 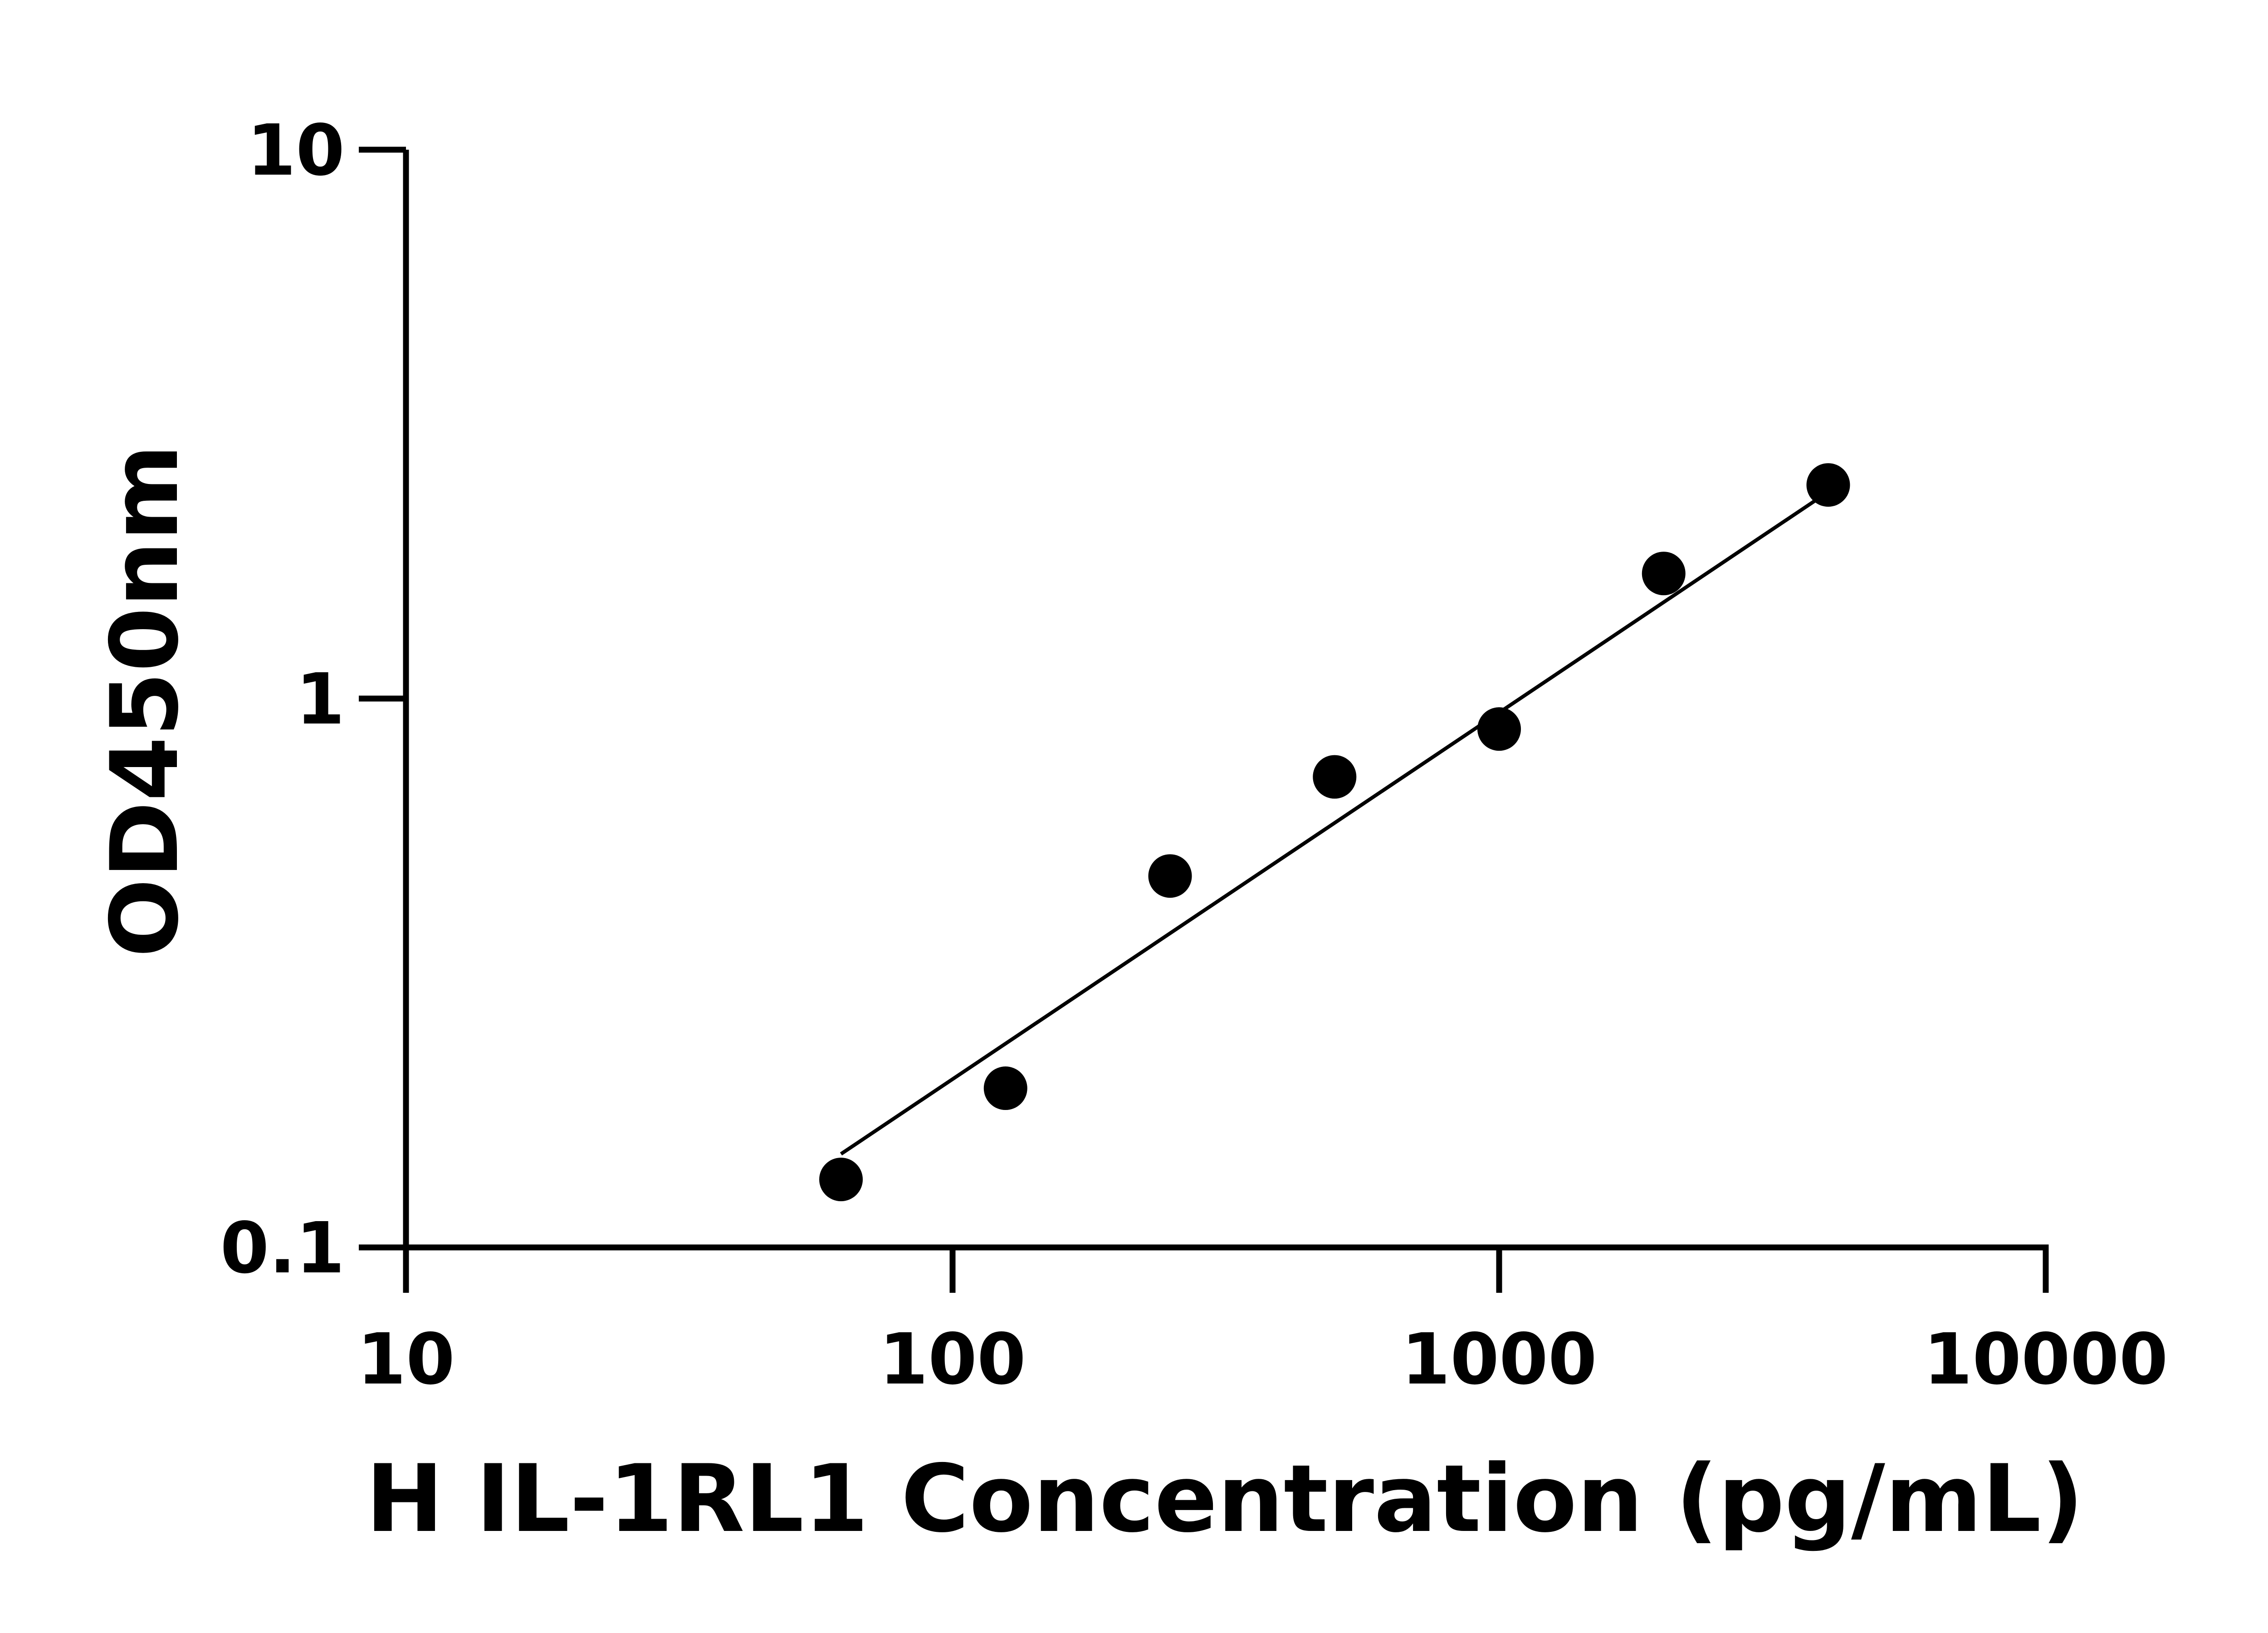 I want to click on y-axis-title: OD450nm, so click(x=145, y=701).